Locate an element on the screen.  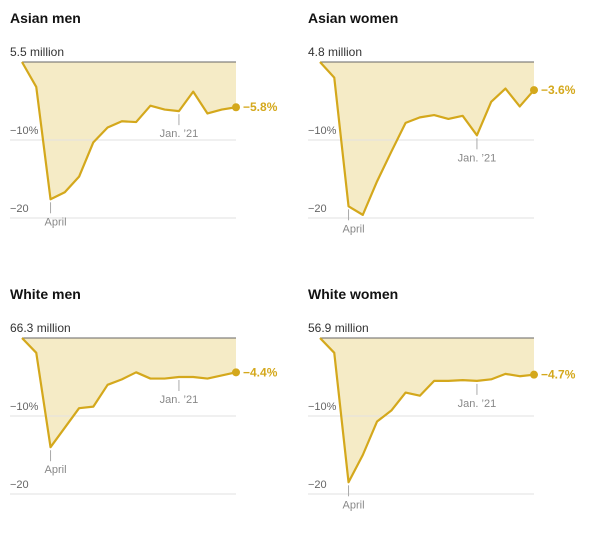
value-label: −4.4% is located at coordinates (260, 372).